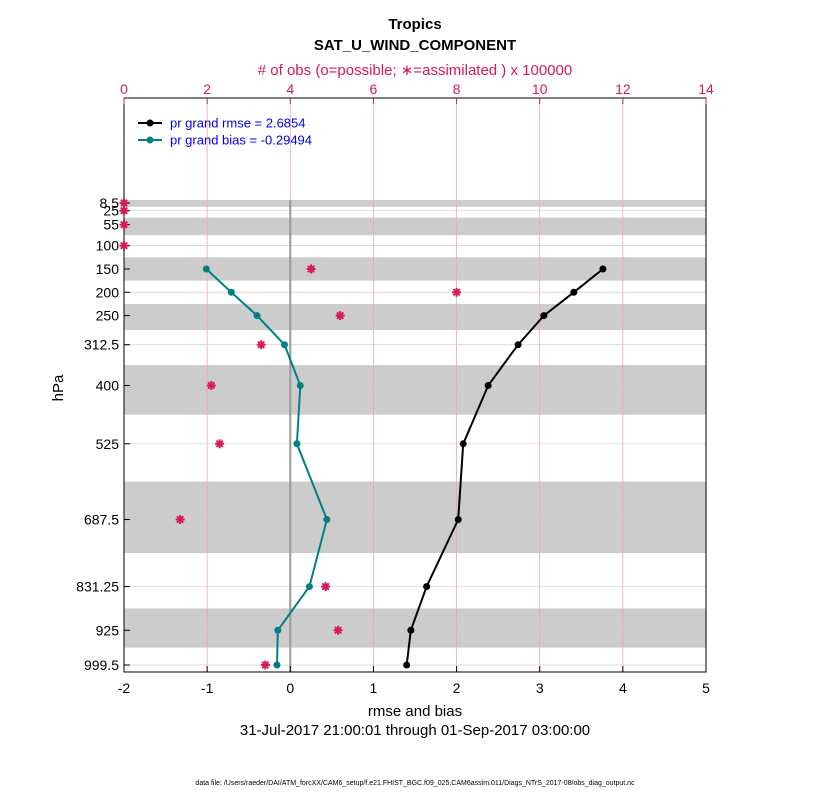 The image size is (830, 800). I want to click on y-tick-label: 999.5, so click(101, 665).